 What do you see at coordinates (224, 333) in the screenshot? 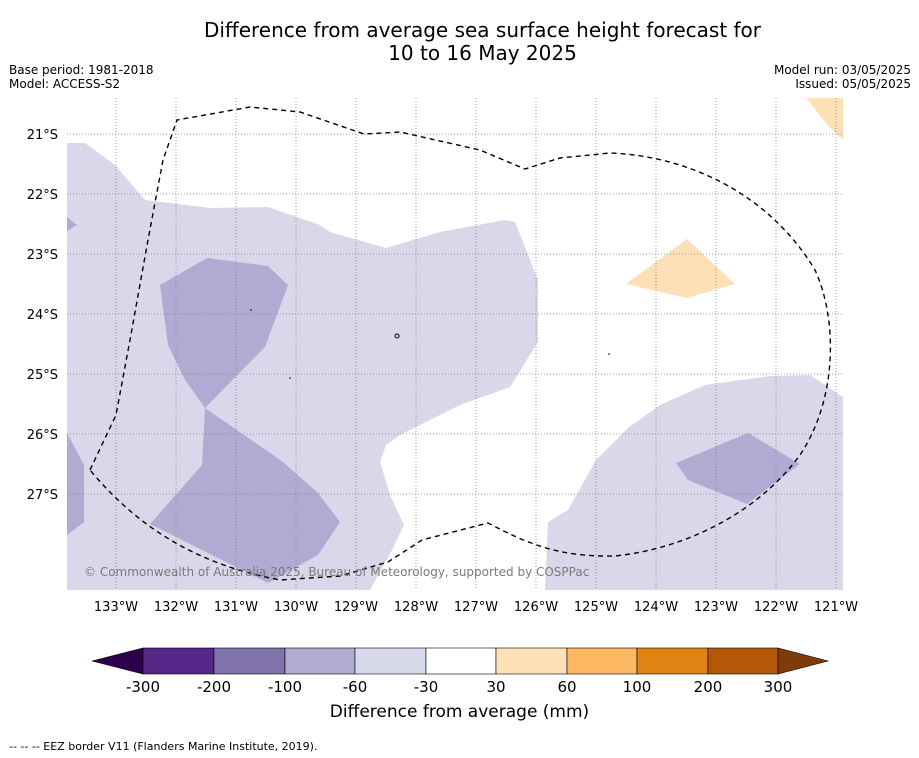
I see `strong-anomaly-north` at bounding box center [224, 333].